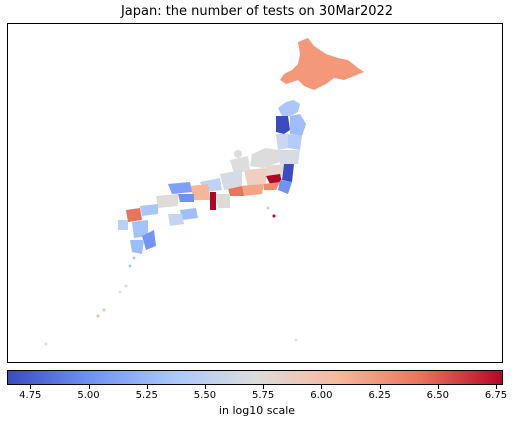  I want to click on region-kanagawa, so click(272, 186).